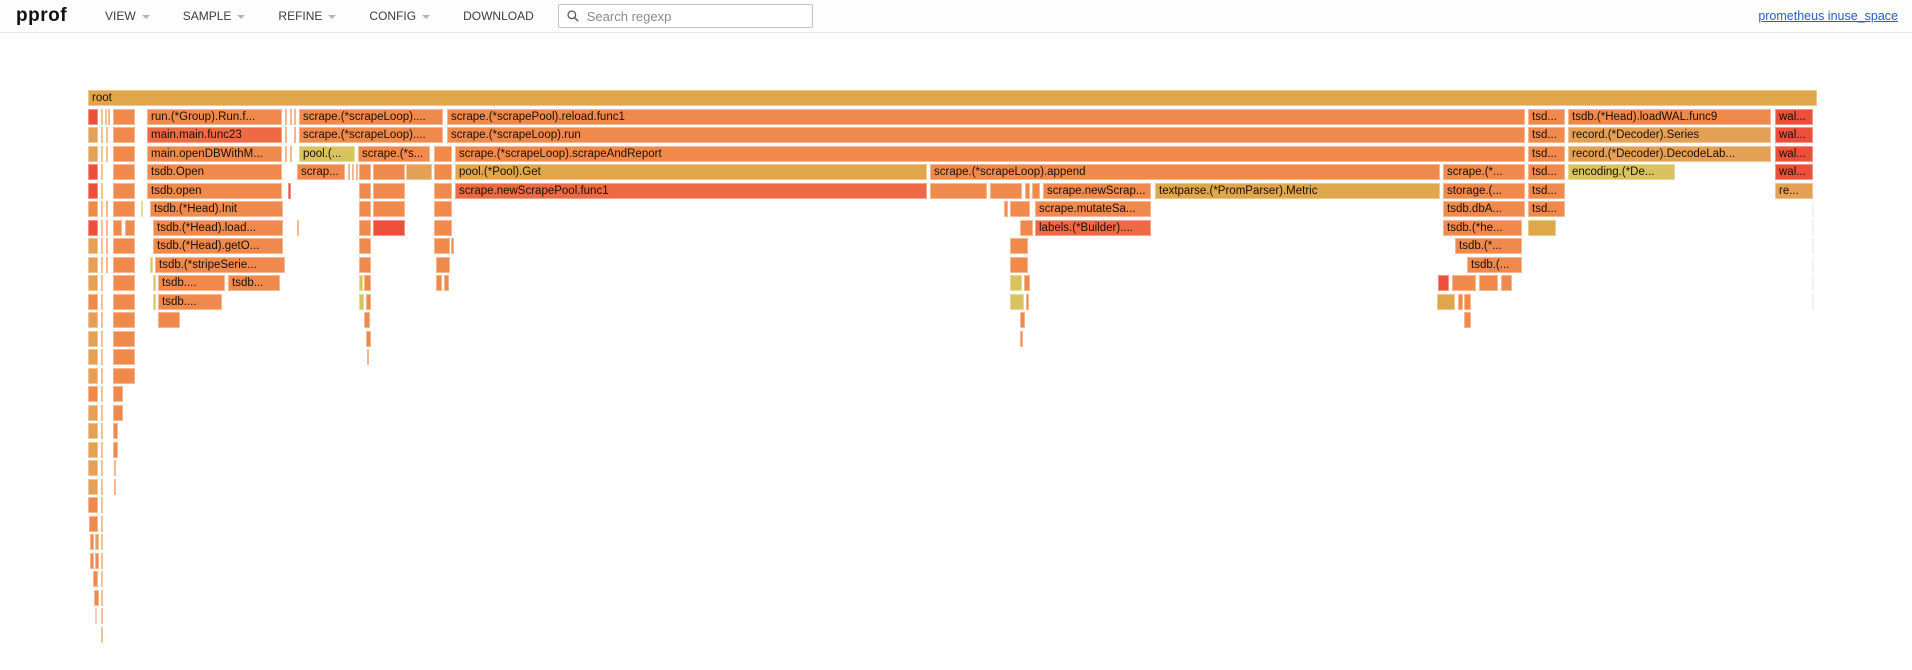  Describe the element at coordinates (986, 135) in the screenshot. I see `flame-bar: scrape.(*scrapeLoop).run` at that location.